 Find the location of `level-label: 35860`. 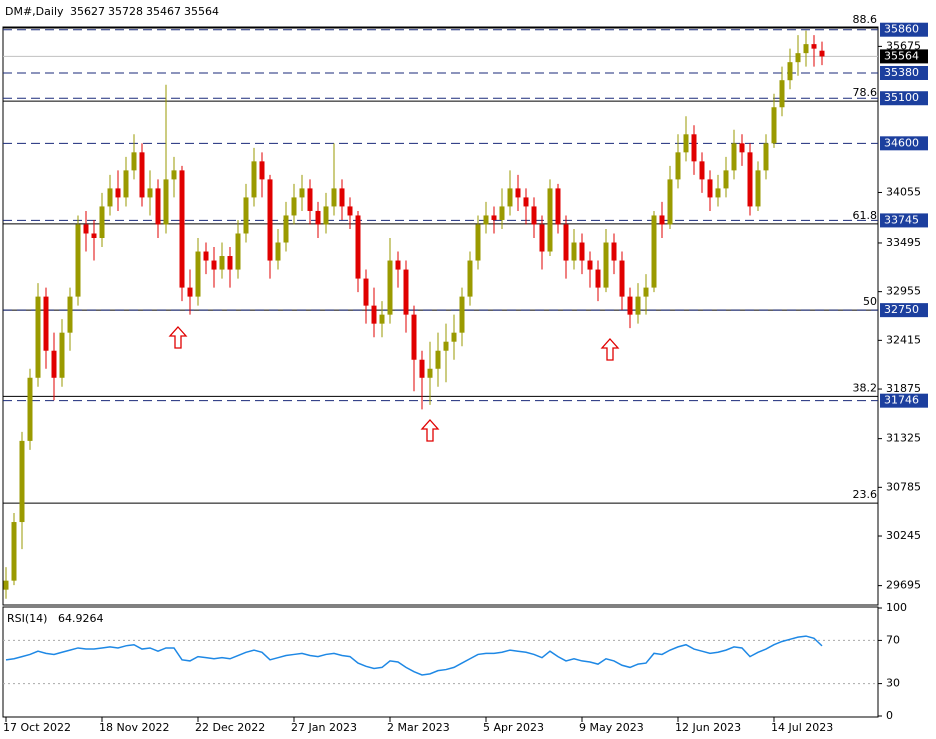

level-label: 35860 is located at coordinates (901, 29).